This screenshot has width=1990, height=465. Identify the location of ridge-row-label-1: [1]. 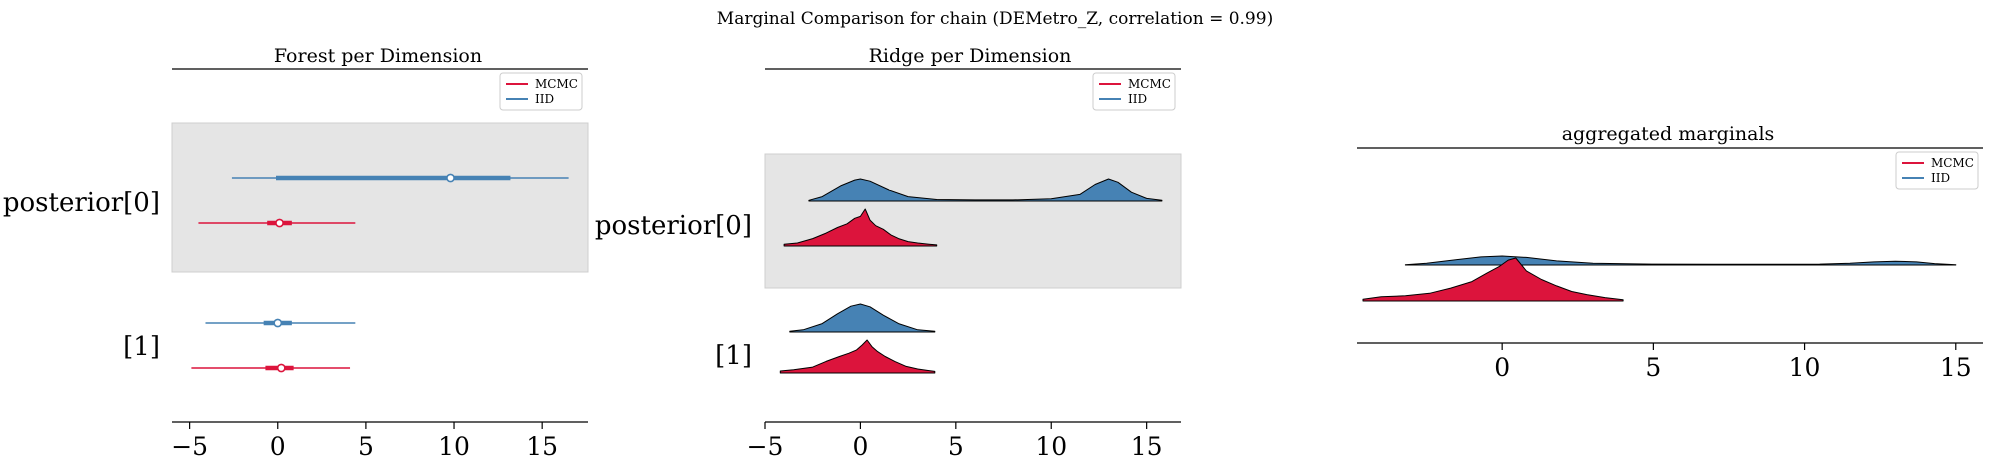
(733, 356).